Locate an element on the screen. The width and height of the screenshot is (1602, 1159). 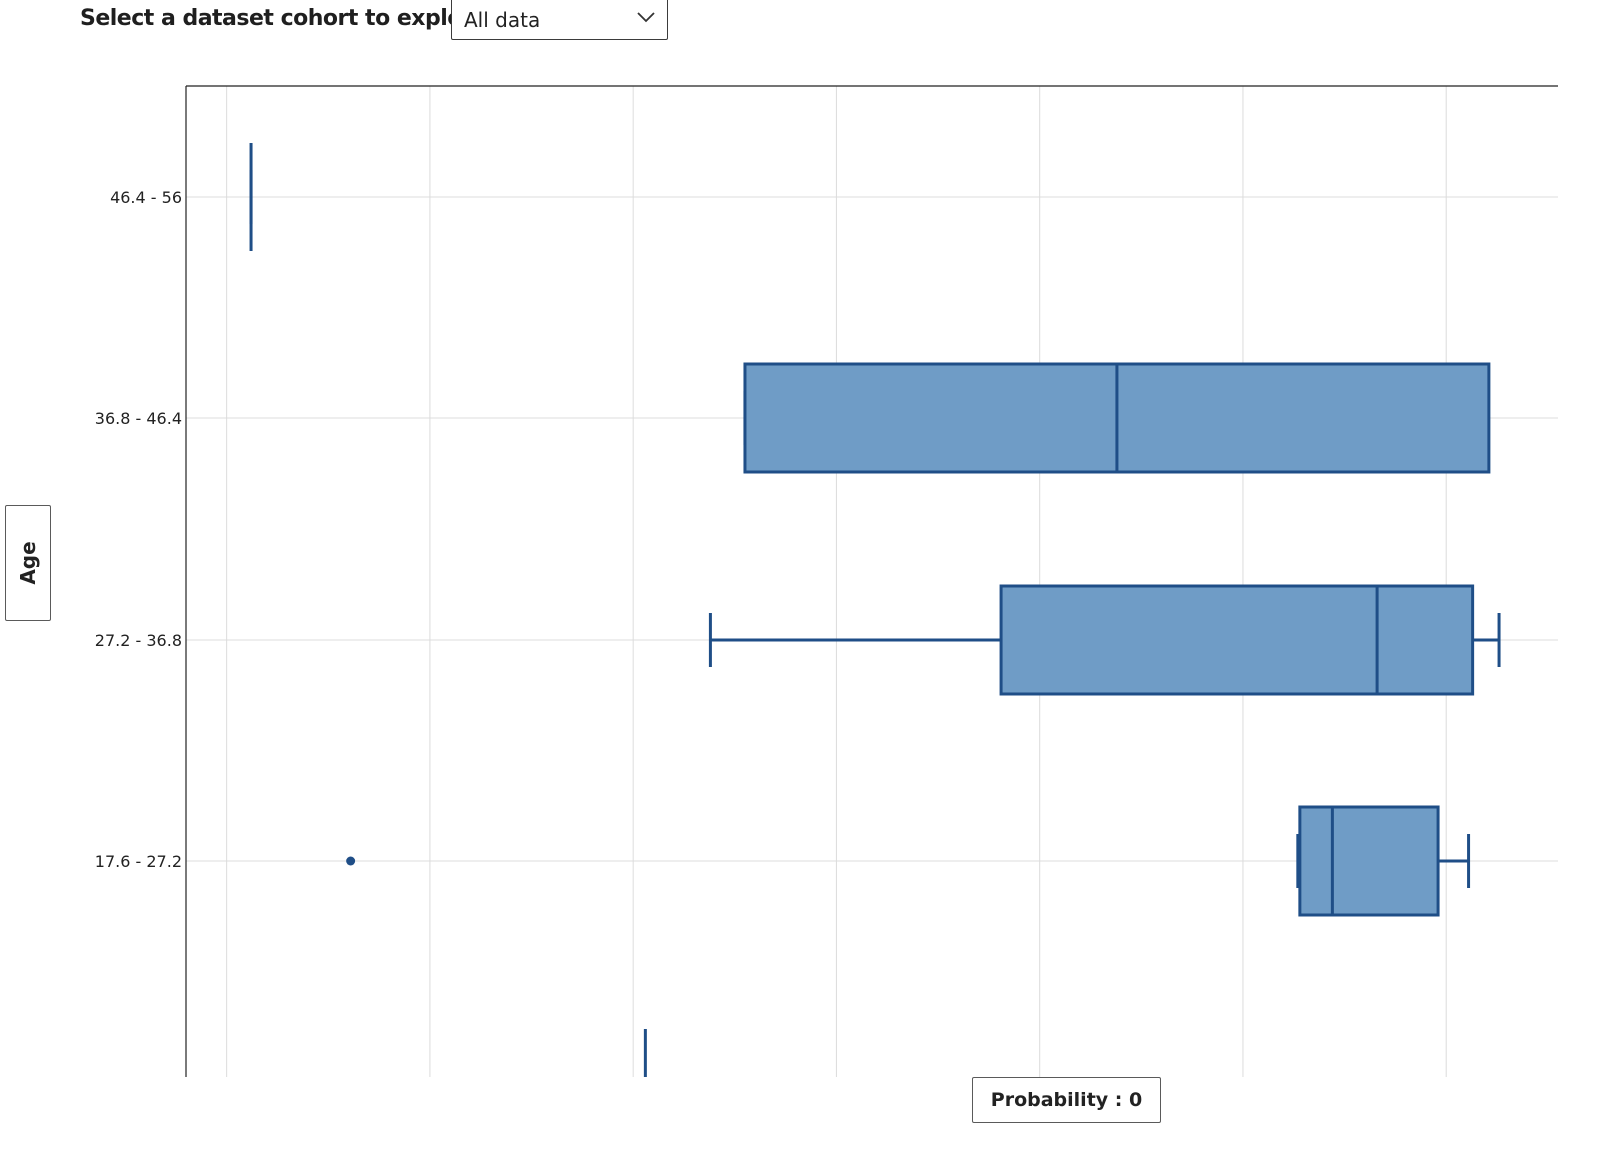
y-tick-label: 27.2 - 36.8 is located at coordinates (138, 640).